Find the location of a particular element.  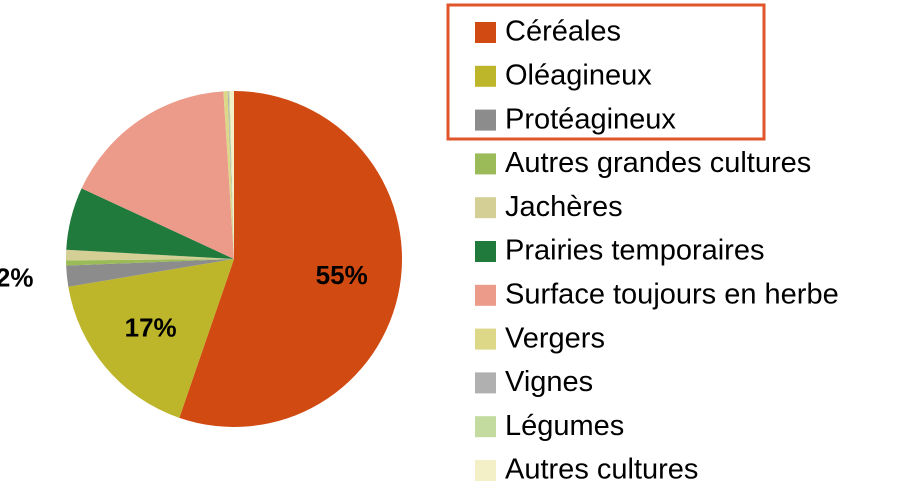

legend-label: Autres grandes cultures is located at coordinates (658, 163).